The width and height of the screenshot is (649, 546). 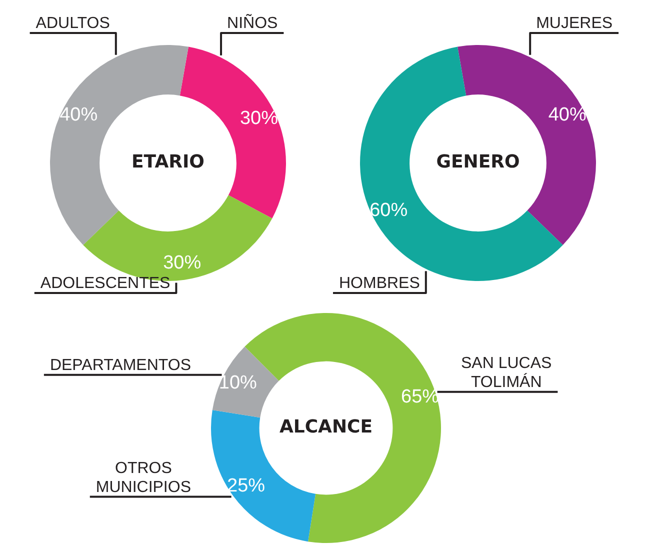 What do you see at coordinates (238, 383) in the screenshot?
I see `data-label: 10%` at bounding box center [238, 383].